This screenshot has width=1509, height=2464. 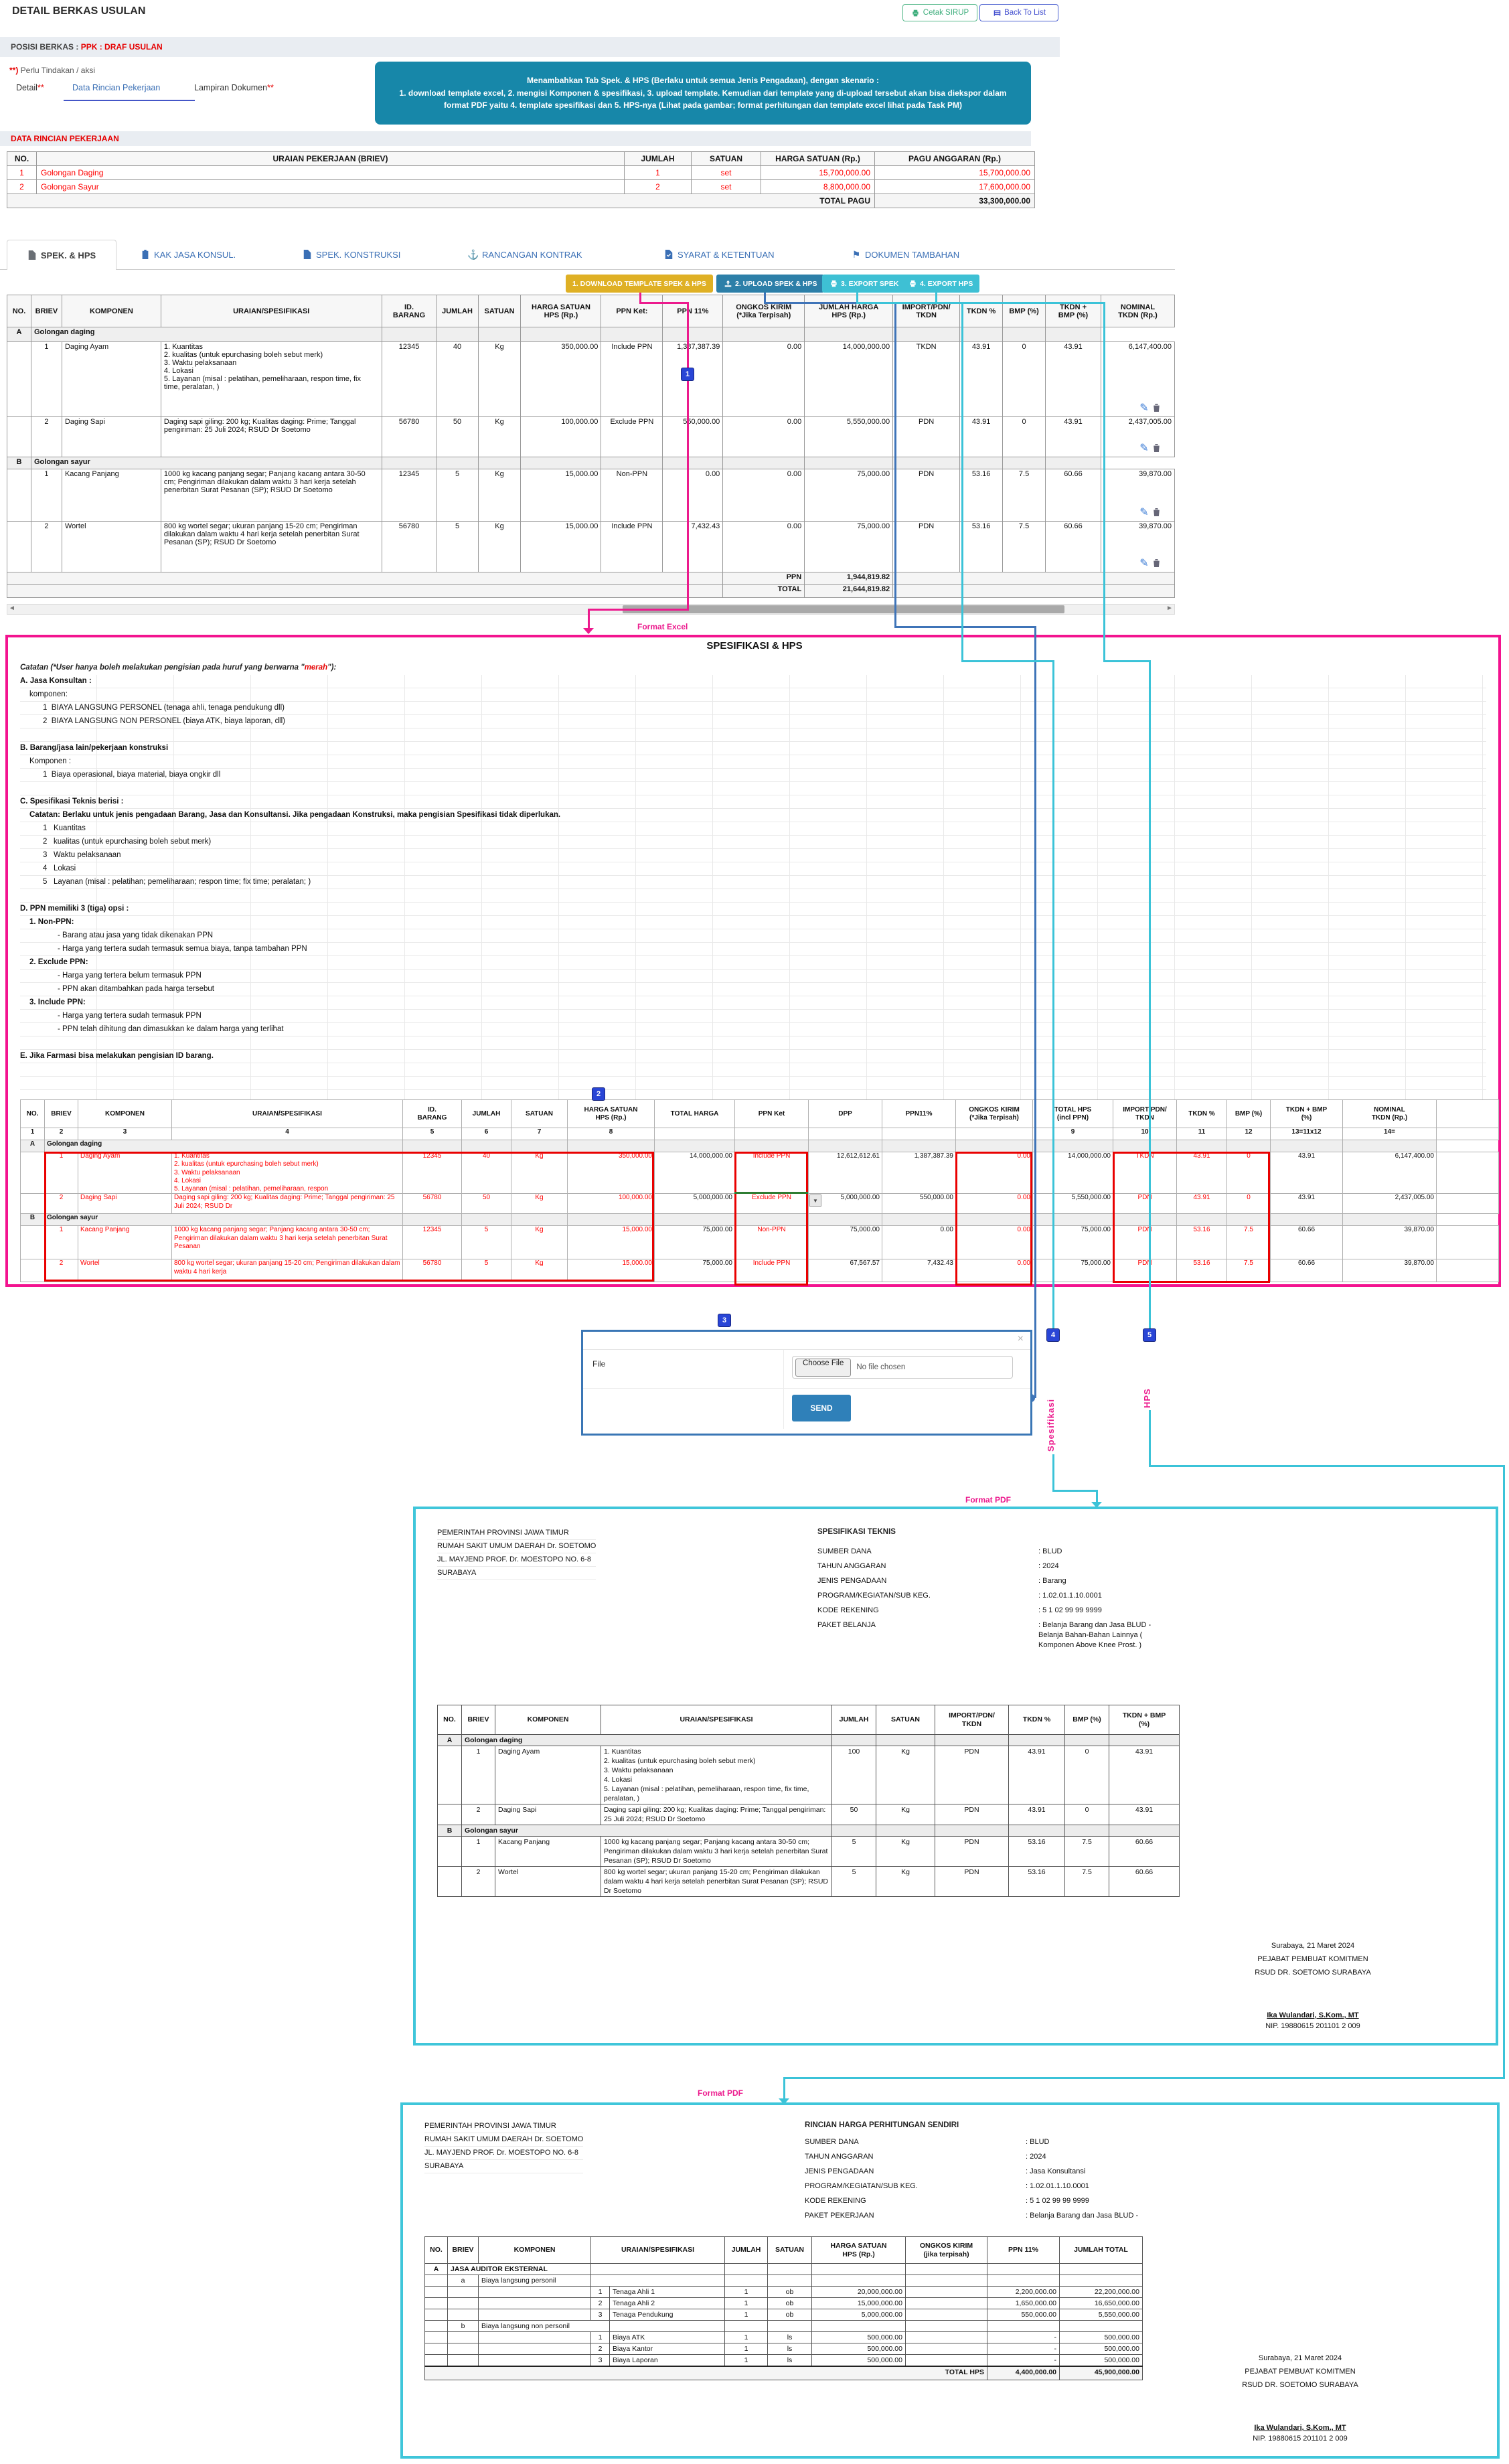 I want to click on cell: 20,000,000.00, so click(x=858, y=2292).